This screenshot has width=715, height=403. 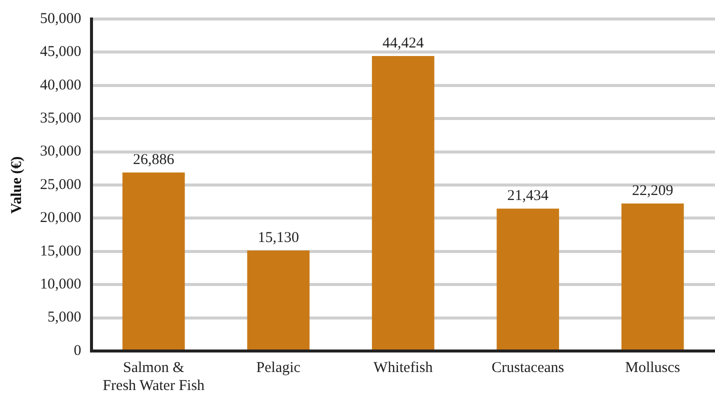 I want to click on y-tick-label: 0, so click(x=78, y=350).